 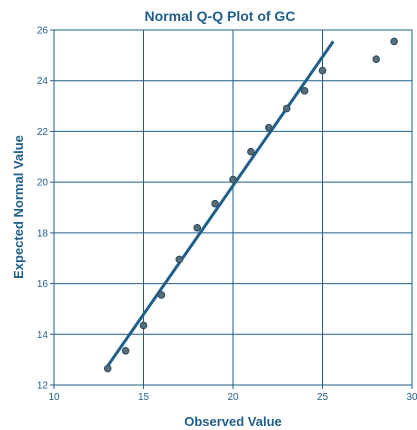 I want to click on x-tick-label: 10, so click(x=54, y=397).